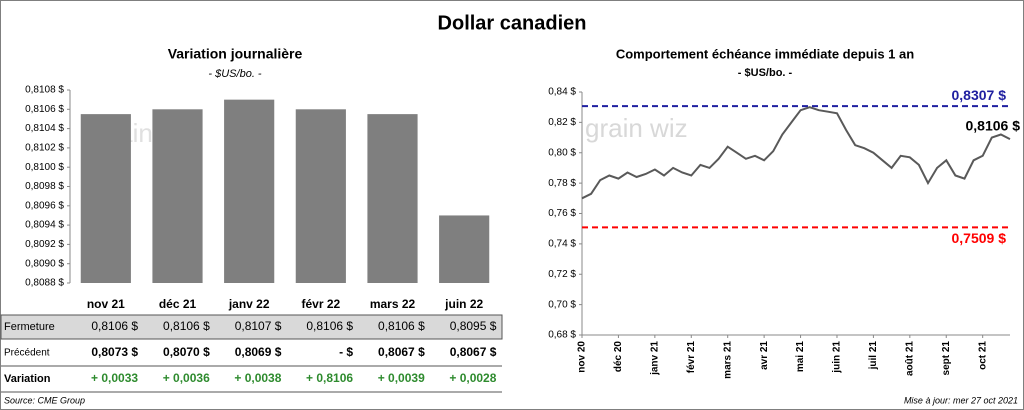 The image size is (1024, 410). What do you see at coordinates (114, 378) in the screenshot?
I see `cell: + 0,0033` at bounding box center [114, 378].